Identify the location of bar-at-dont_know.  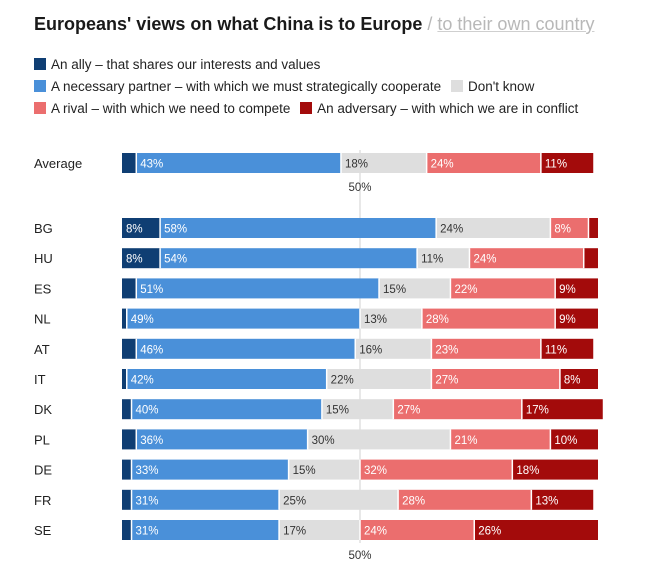
(393, 348).